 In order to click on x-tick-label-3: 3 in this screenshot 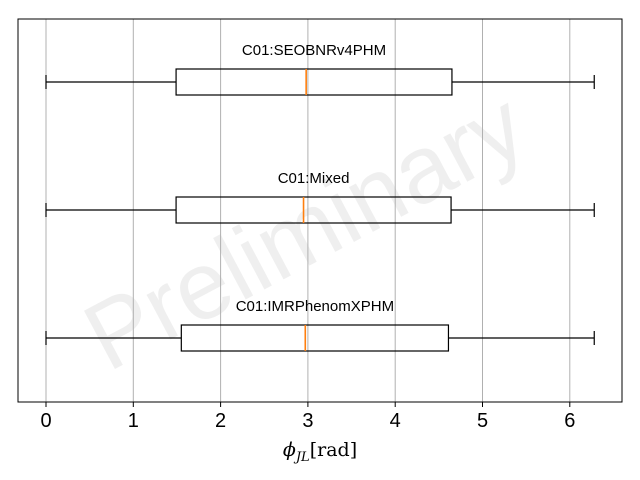, I will do `click(307, 421)`.